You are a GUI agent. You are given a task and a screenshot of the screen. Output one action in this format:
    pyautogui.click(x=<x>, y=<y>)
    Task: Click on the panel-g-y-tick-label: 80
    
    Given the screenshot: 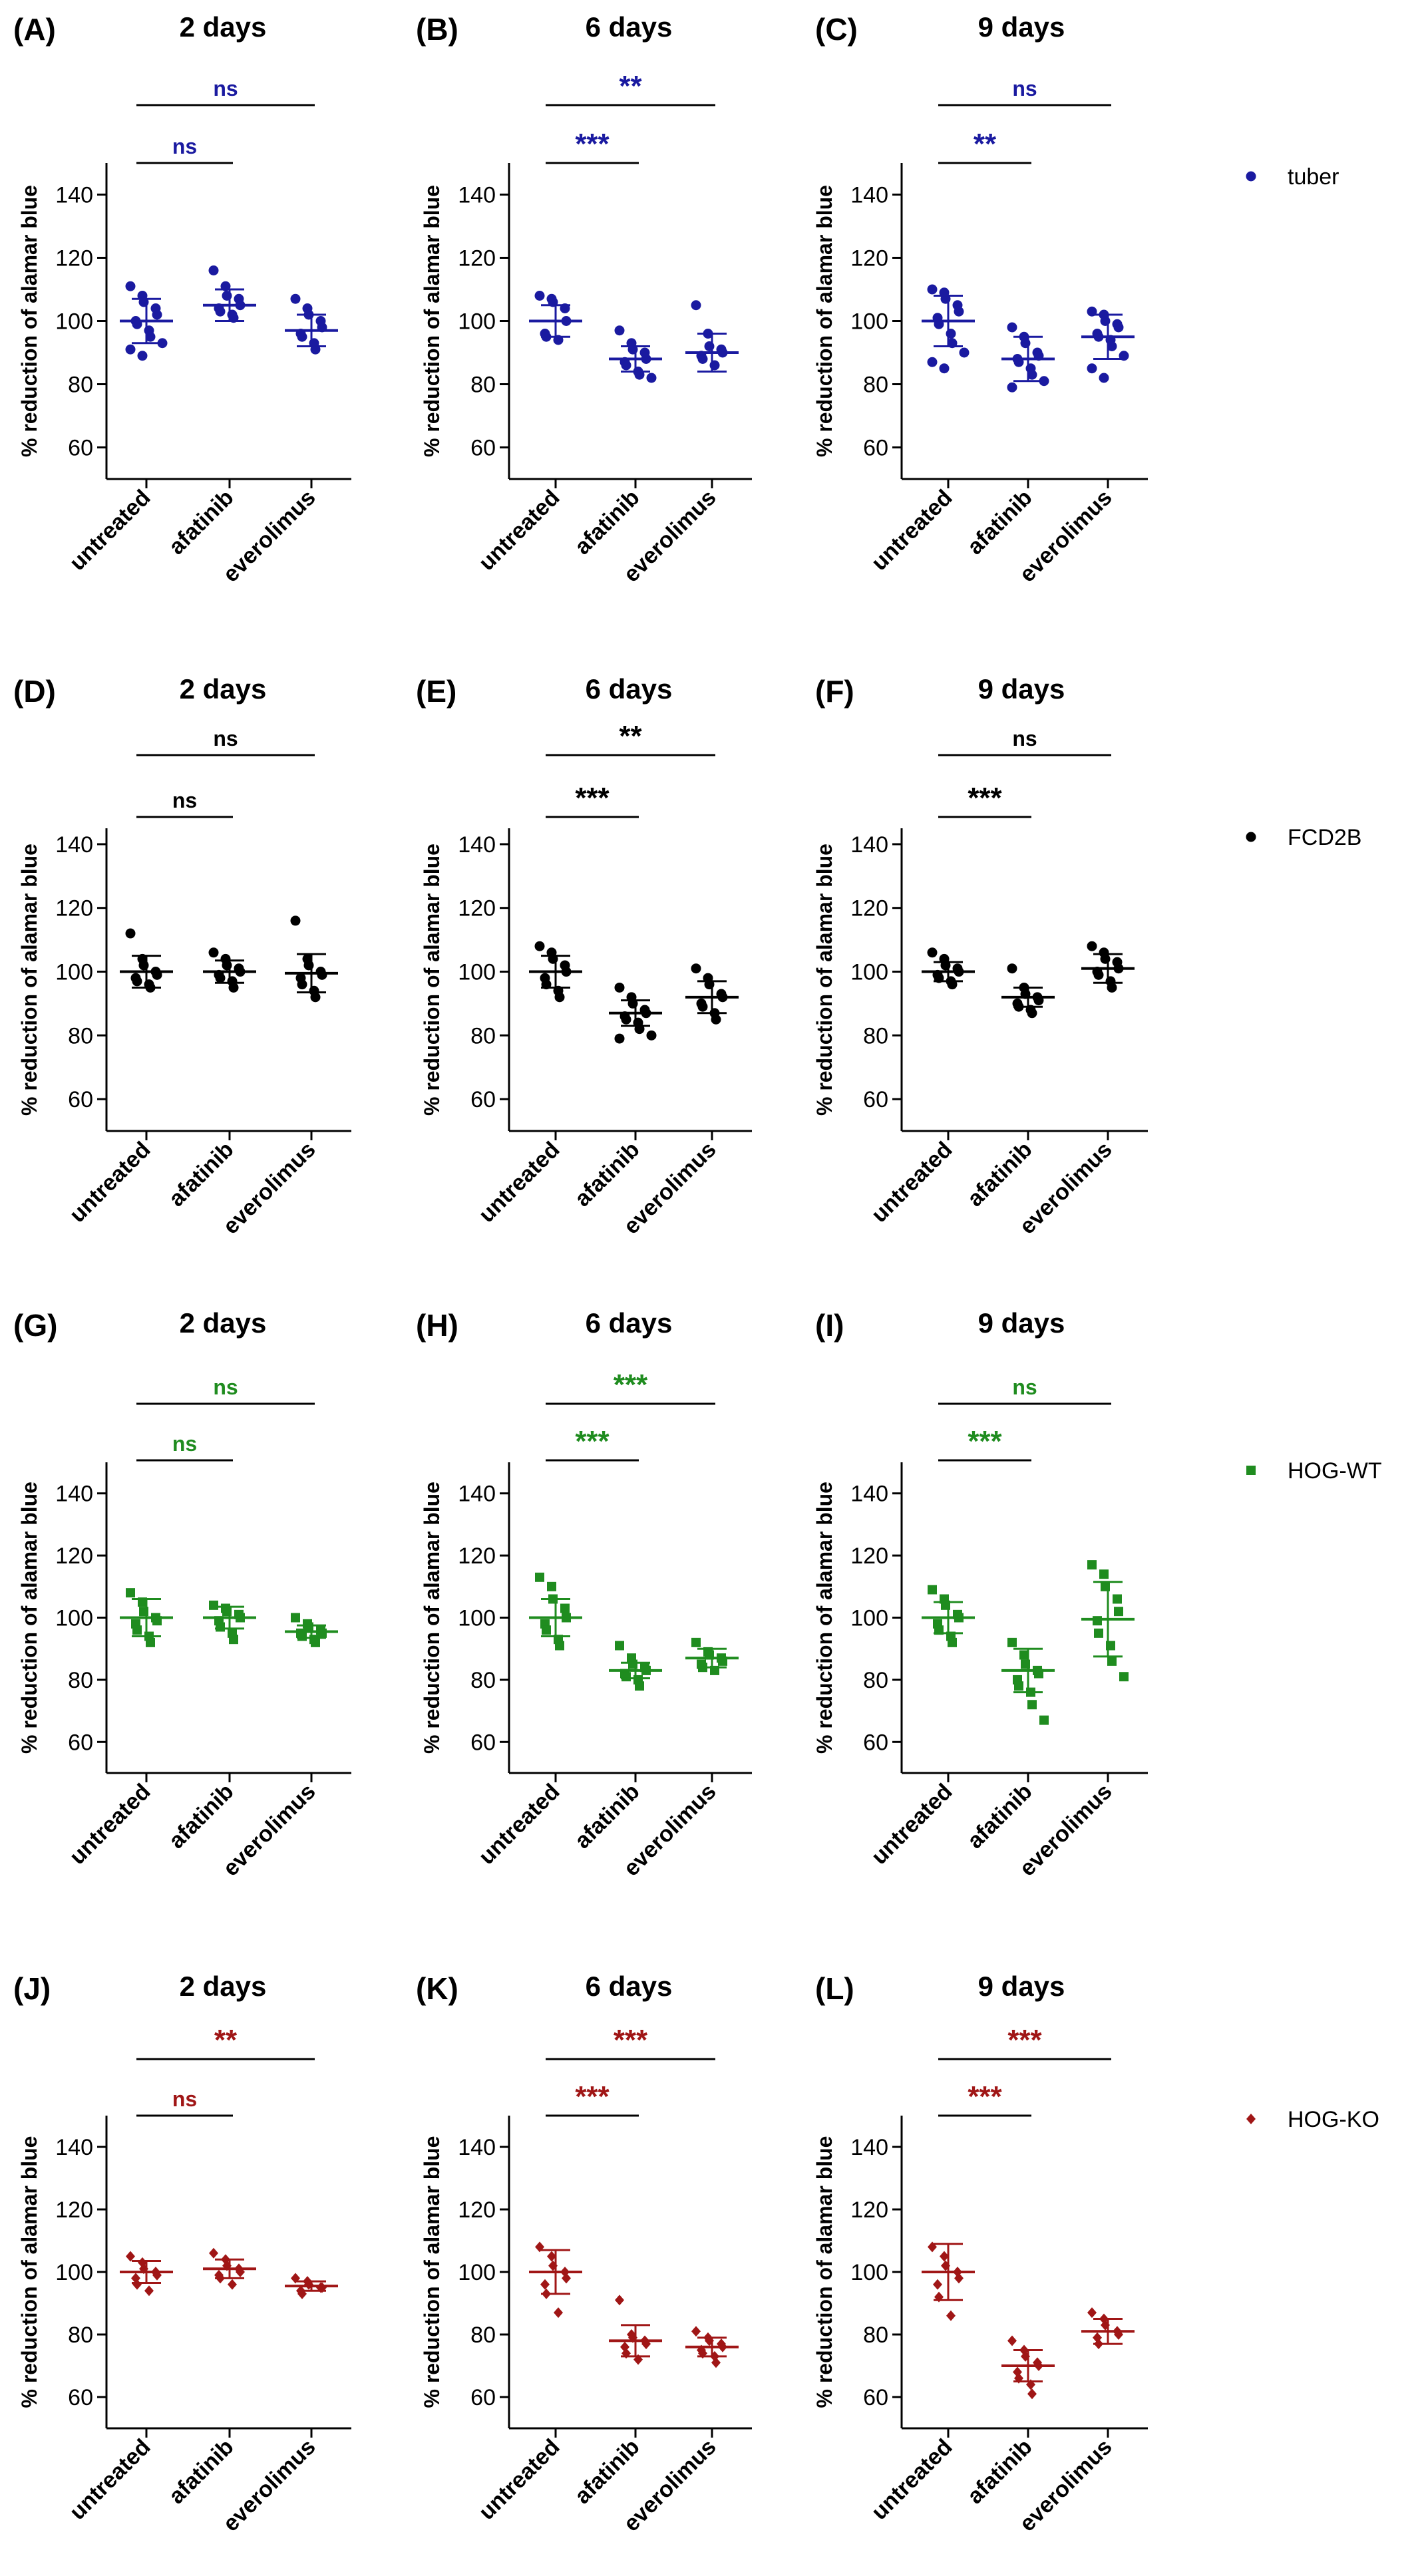 What is the action you would take?
    pyautogui.click(x=80, y=1680)
    